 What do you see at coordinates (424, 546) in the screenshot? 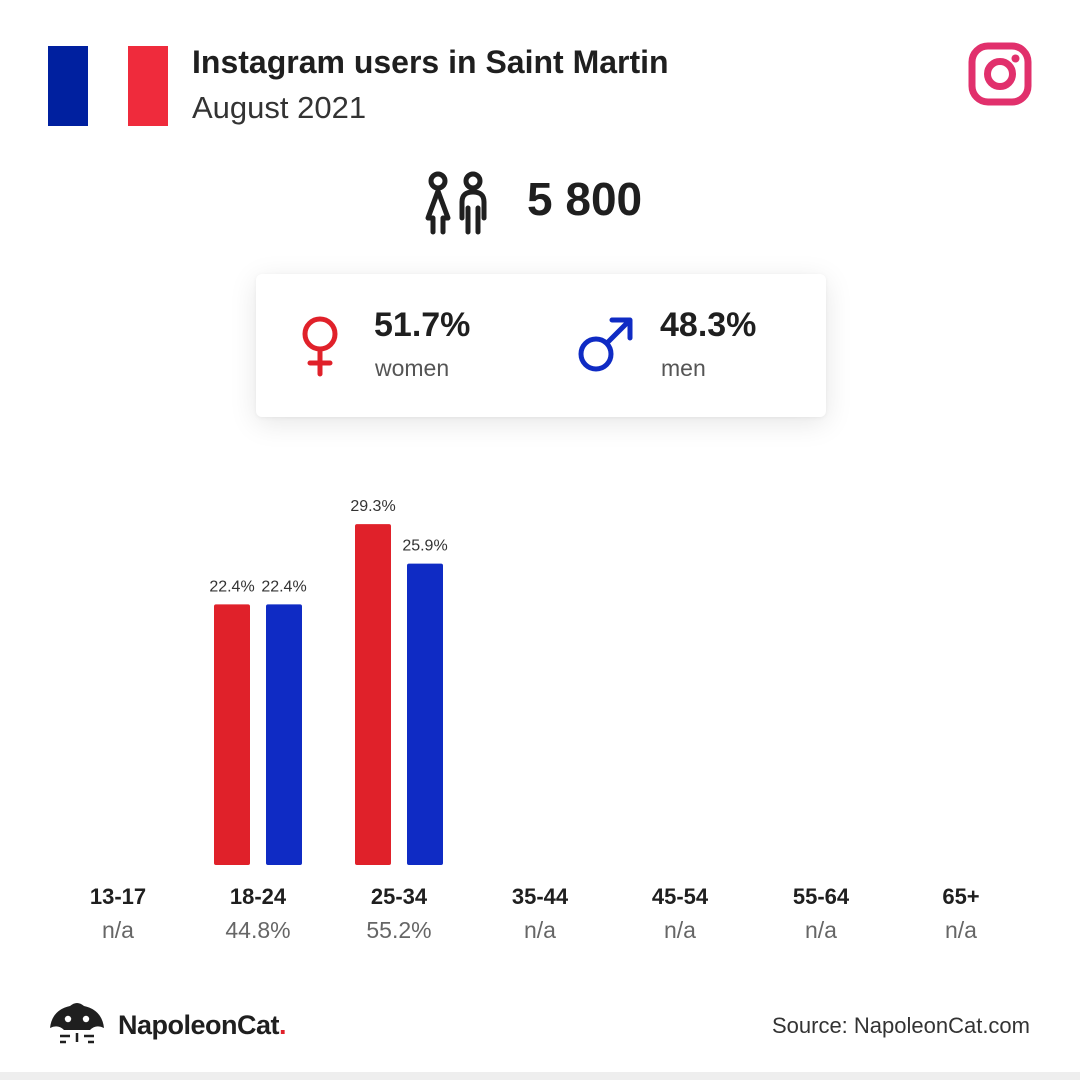
I see `data-label-men-25-34: 25.9%` at bounding box center [424, 546].